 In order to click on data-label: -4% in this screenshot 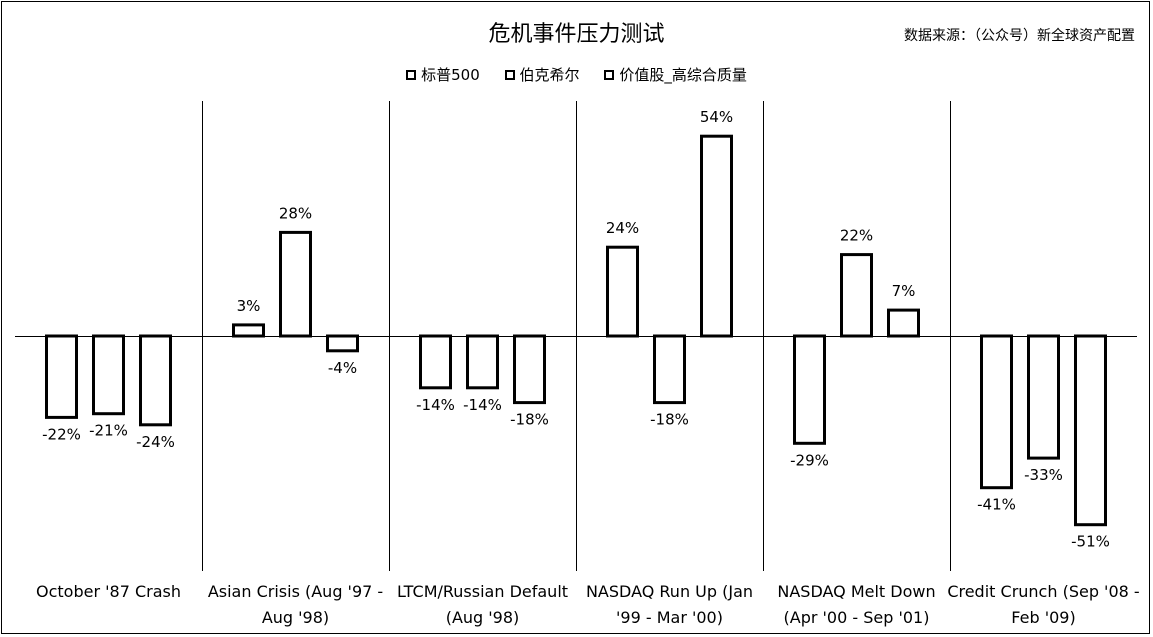, I will do `click(342, 368)`.